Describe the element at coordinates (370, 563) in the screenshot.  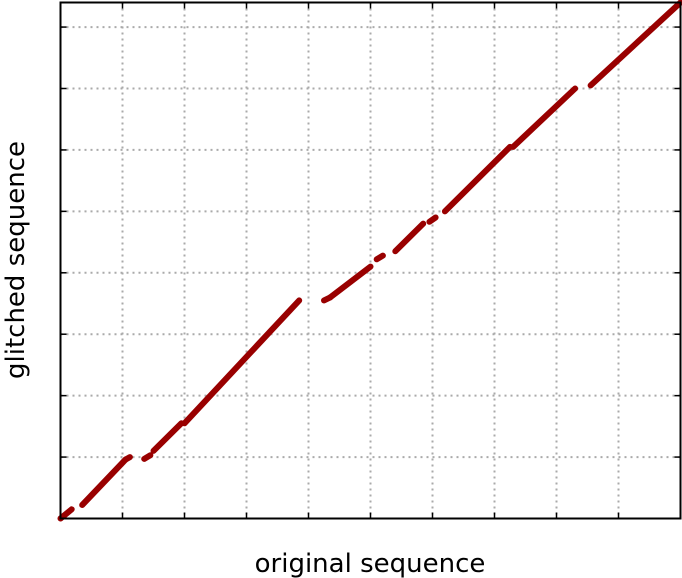
I see `x-axis-label: original sequence` at that location.